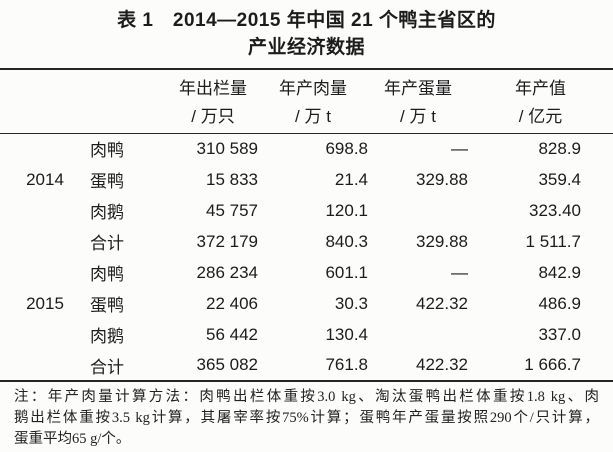 This screenshot has width=613, height=452. What do you see at coordinates (306, 148) in the screenshot?
I see `table-row: 肉鸭 310 589 698.8 — 828.9` at bounding box center [306, 148].